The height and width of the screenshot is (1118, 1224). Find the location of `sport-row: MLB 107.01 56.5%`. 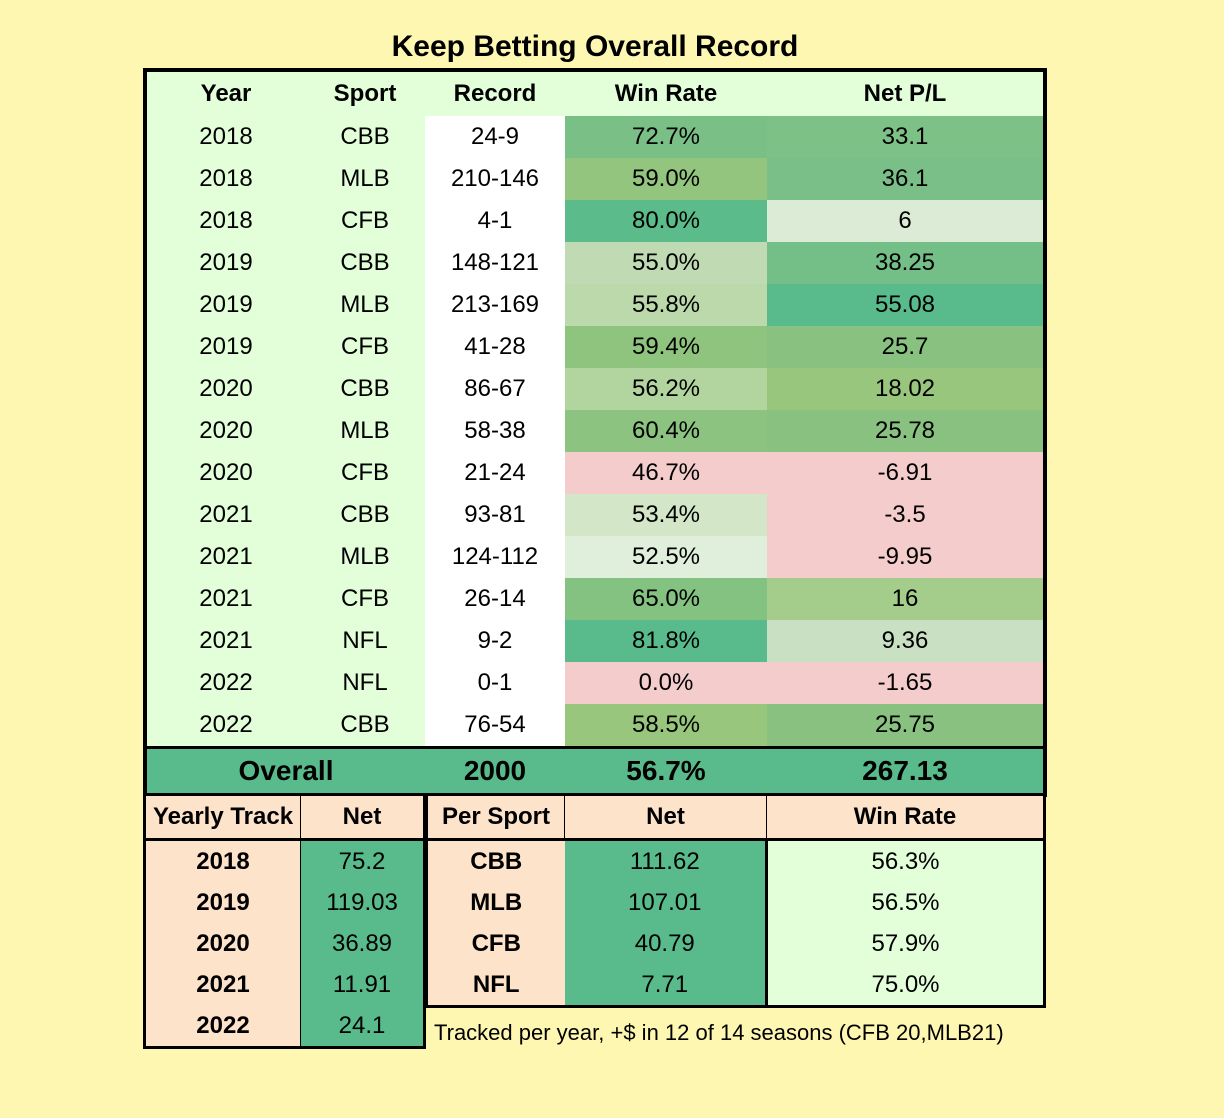

sport-row: MLB 107.01 56.5% is located at coordinates (735, 902).